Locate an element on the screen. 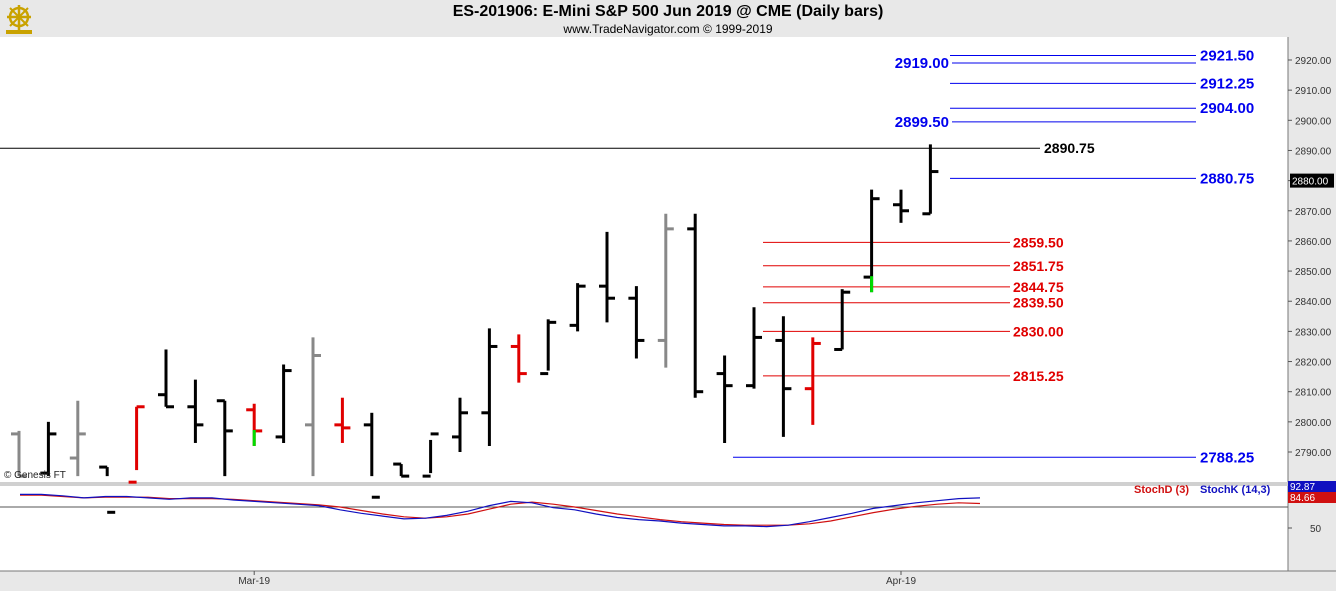 The width and height of the screenshot is (1336, 591). level-label: 2904.00 is located at coordinates (1227, 108).